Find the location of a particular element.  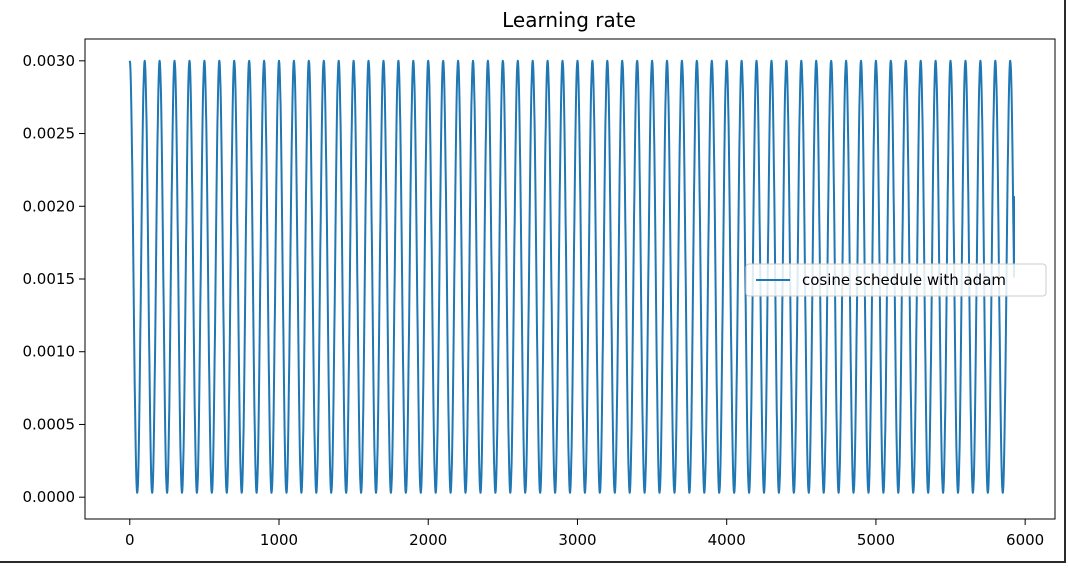

x-tick-label: 3000 is located at coordinates (577, 540).